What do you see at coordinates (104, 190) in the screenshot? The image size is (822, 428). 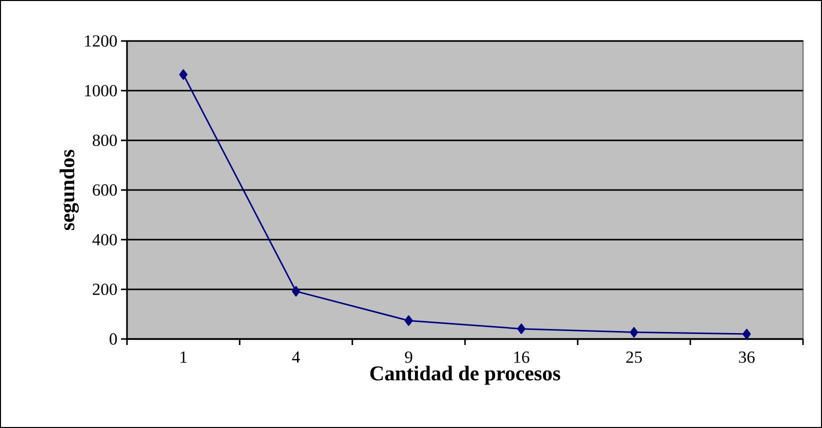 I see `y-tick-label: 600` at bounding box center [104, 190].